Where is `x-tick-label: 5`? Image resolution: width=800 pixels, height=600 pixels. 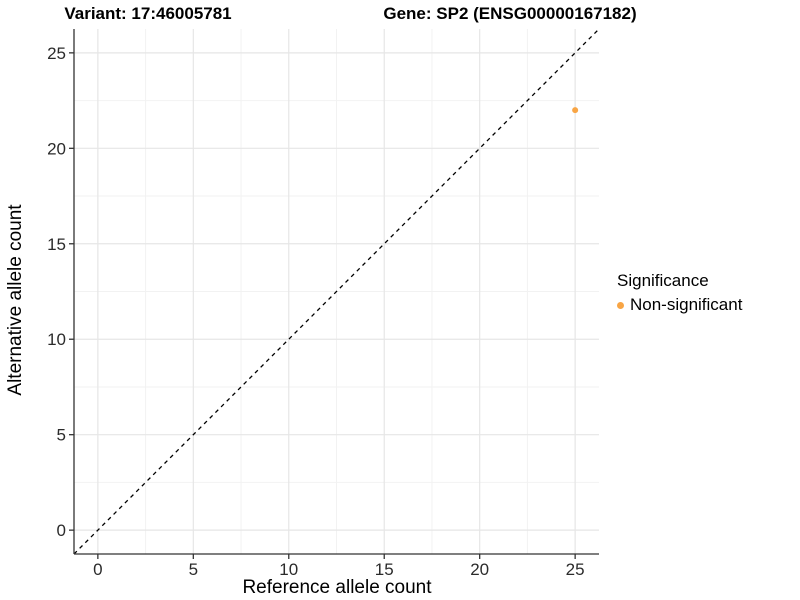 x-tick-label: 5 is located at coordinates (193, 569).